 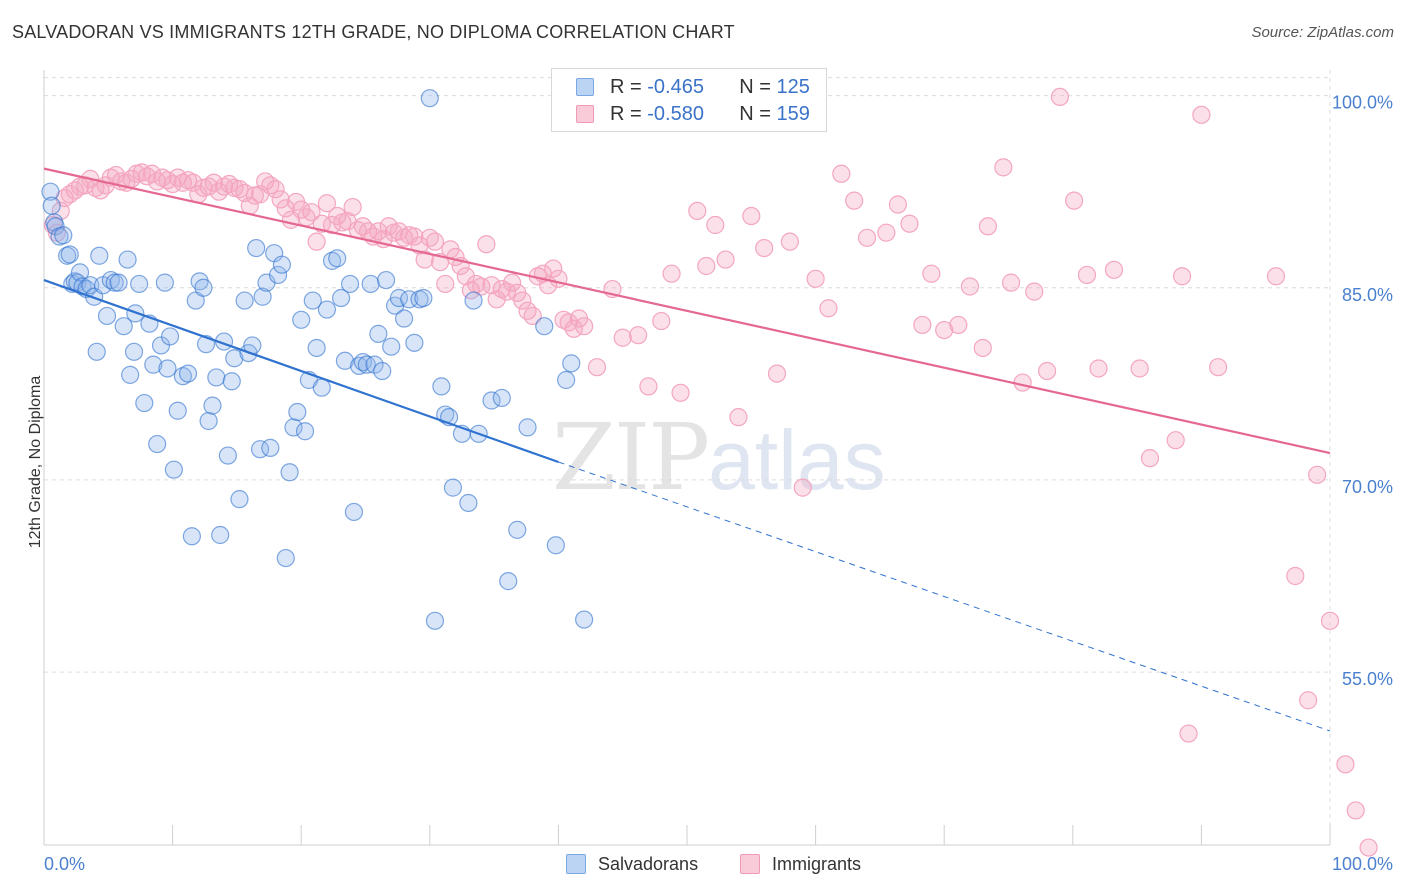 I want to click on immigrants-legend-swatch, so click(x=750, y=864).